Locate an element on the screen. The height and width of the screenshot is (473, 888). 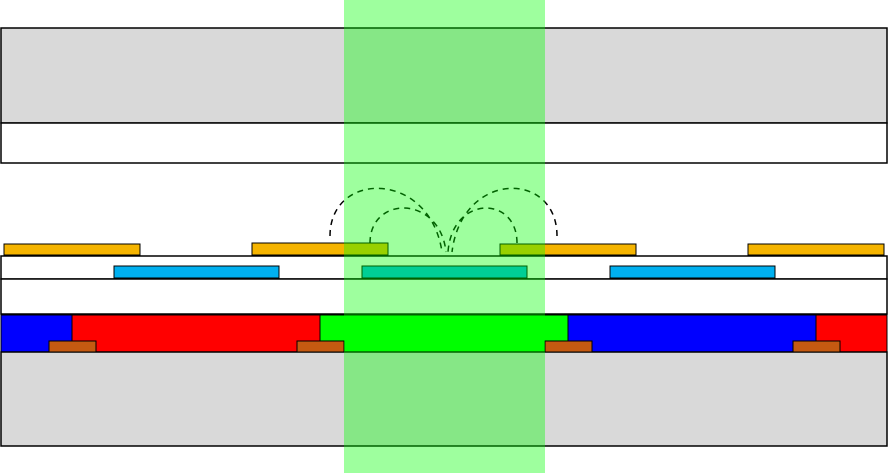
field-line-inner-left is located at coordinates (408, 230).